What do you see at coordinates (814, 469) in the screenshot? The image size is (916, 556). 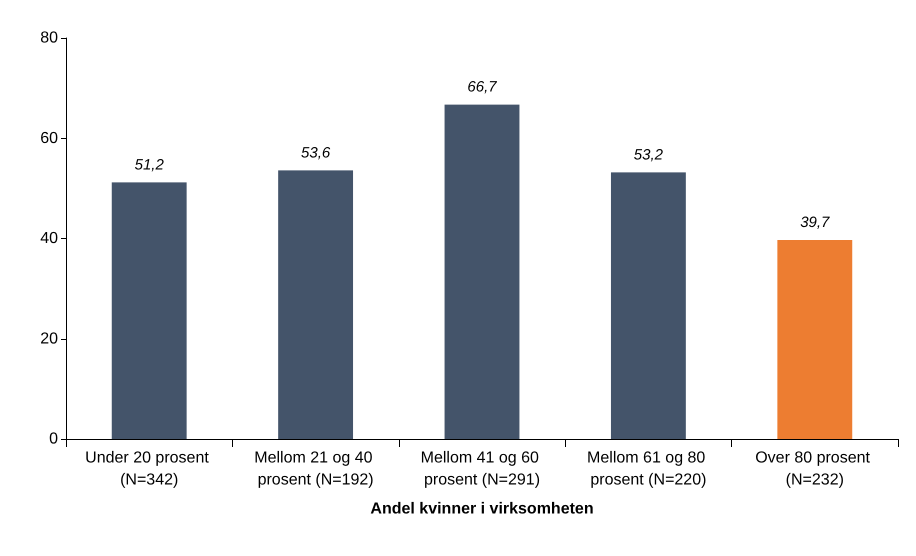 I see `x-tick-label: Over 80 prosent (N=232)` at bounding box center [814, 469].